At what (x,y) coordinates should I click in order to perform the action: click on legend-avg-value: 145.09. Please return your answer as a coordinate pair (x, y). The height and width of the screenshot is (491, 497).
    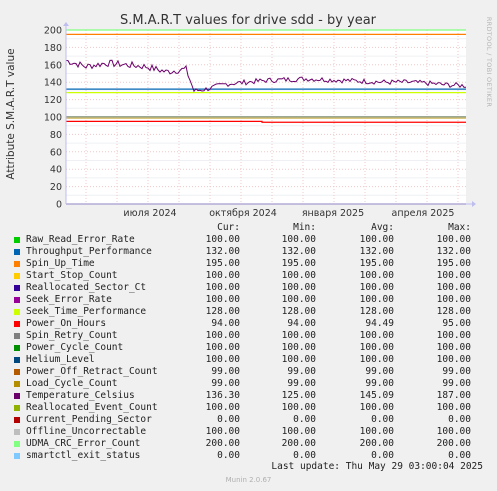
    Looking at the image, I should click on (376, 395).